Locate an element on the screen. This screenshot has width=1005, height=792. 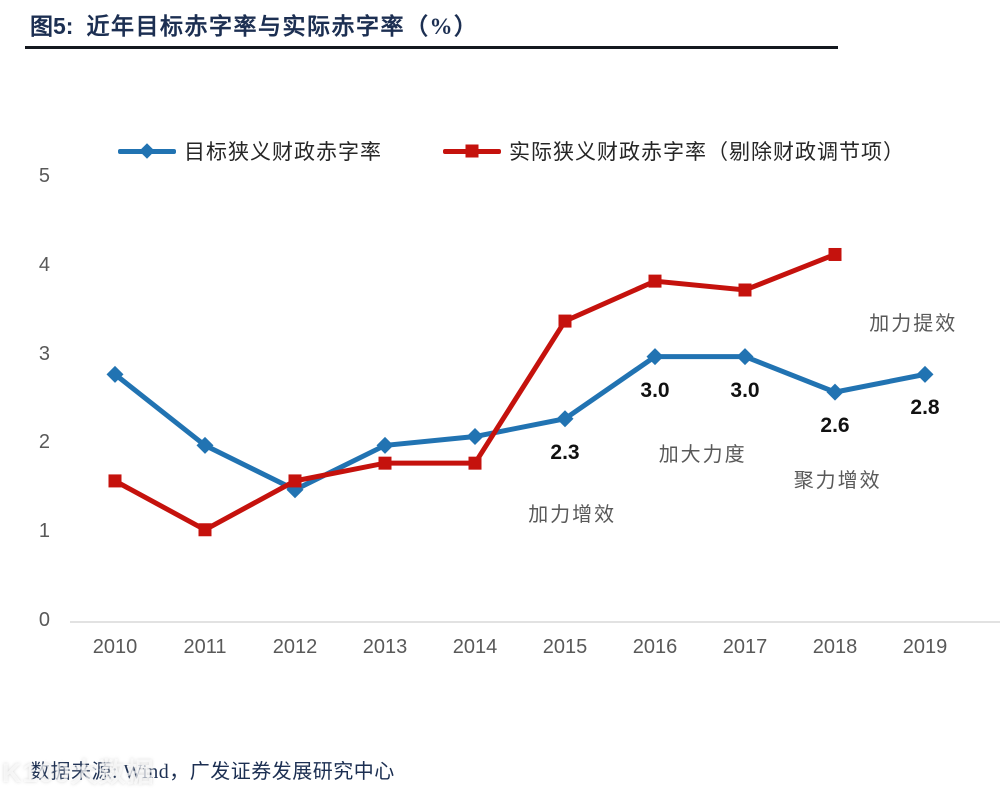
data-source-text: 数据来源: Wind，广发证券发展研究中心 is located at coordinates (212, 772).